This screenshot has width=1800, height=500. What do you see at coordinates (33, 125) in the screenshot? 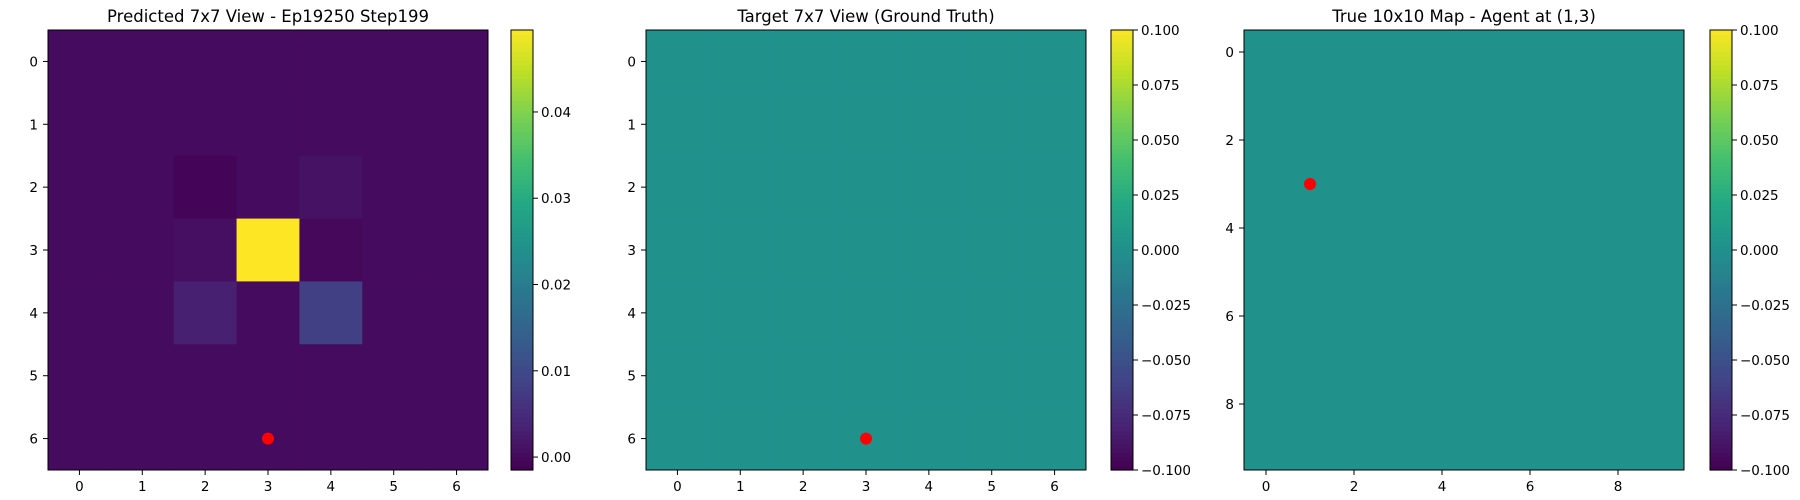
I see `y-tick-label: 1` at bounding box center [33, 125].